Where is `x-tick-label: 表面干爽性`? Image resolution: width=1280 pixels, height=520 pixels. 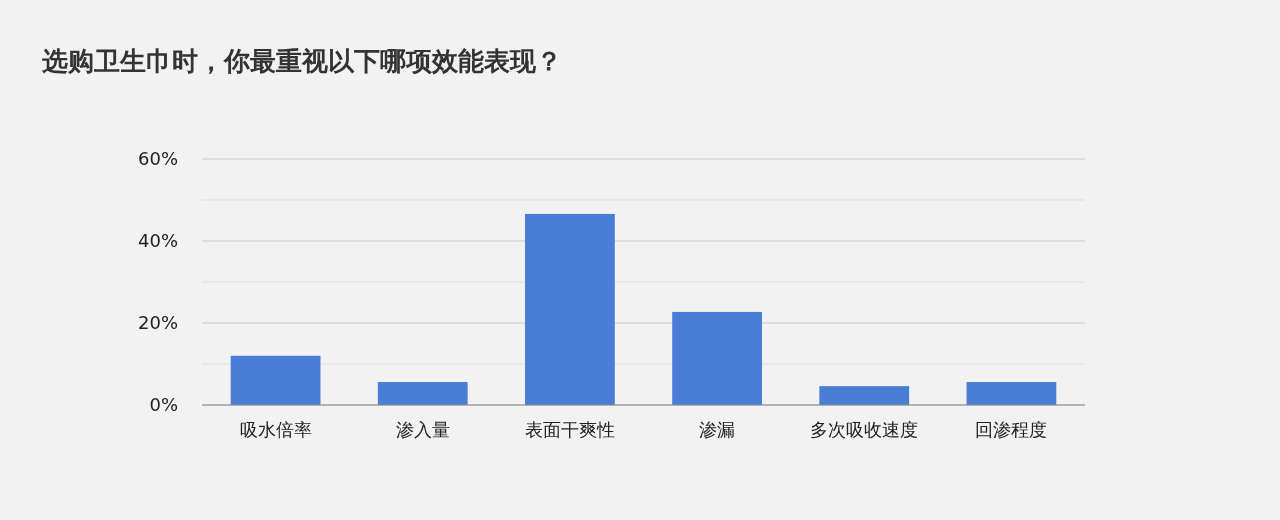 x-tick-label: 表面干爽性 is located at coordinates (569, 429).